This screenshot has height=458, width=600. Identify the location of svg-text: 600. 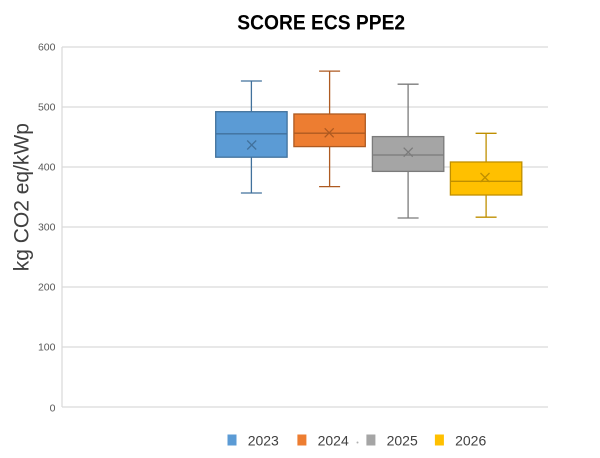
(47, 48).